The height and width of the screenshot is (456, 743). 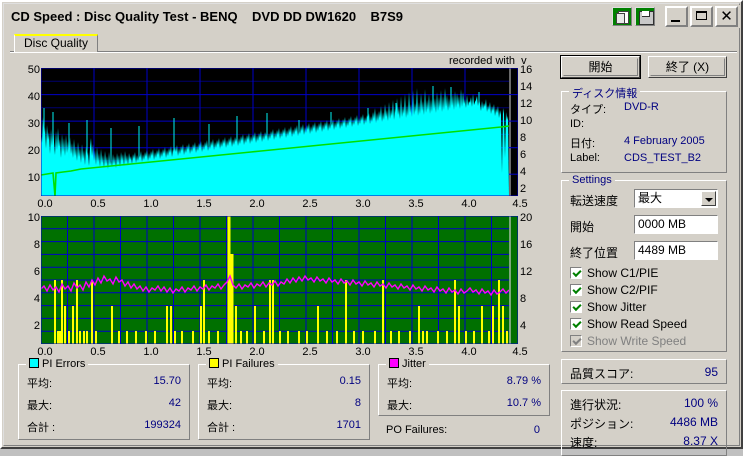 I want to click on jitter-avg-value: 8.79 %, so click(x=523, y=381).